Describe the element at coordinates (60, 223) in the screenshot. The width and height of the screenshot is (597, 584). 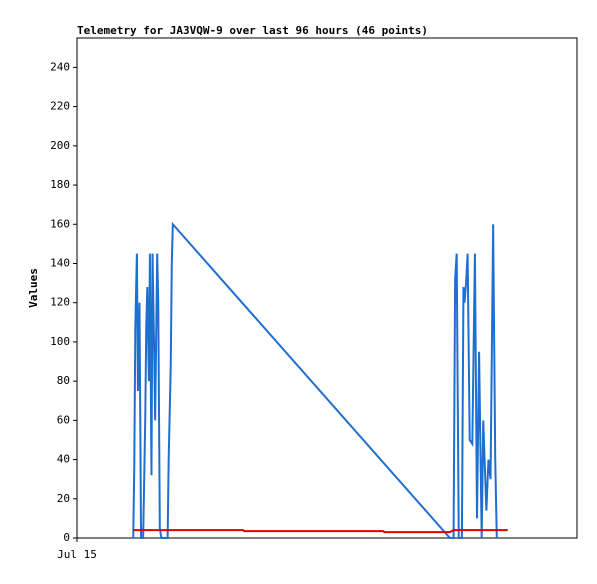
I see `y-tick-label: 160` at that location.